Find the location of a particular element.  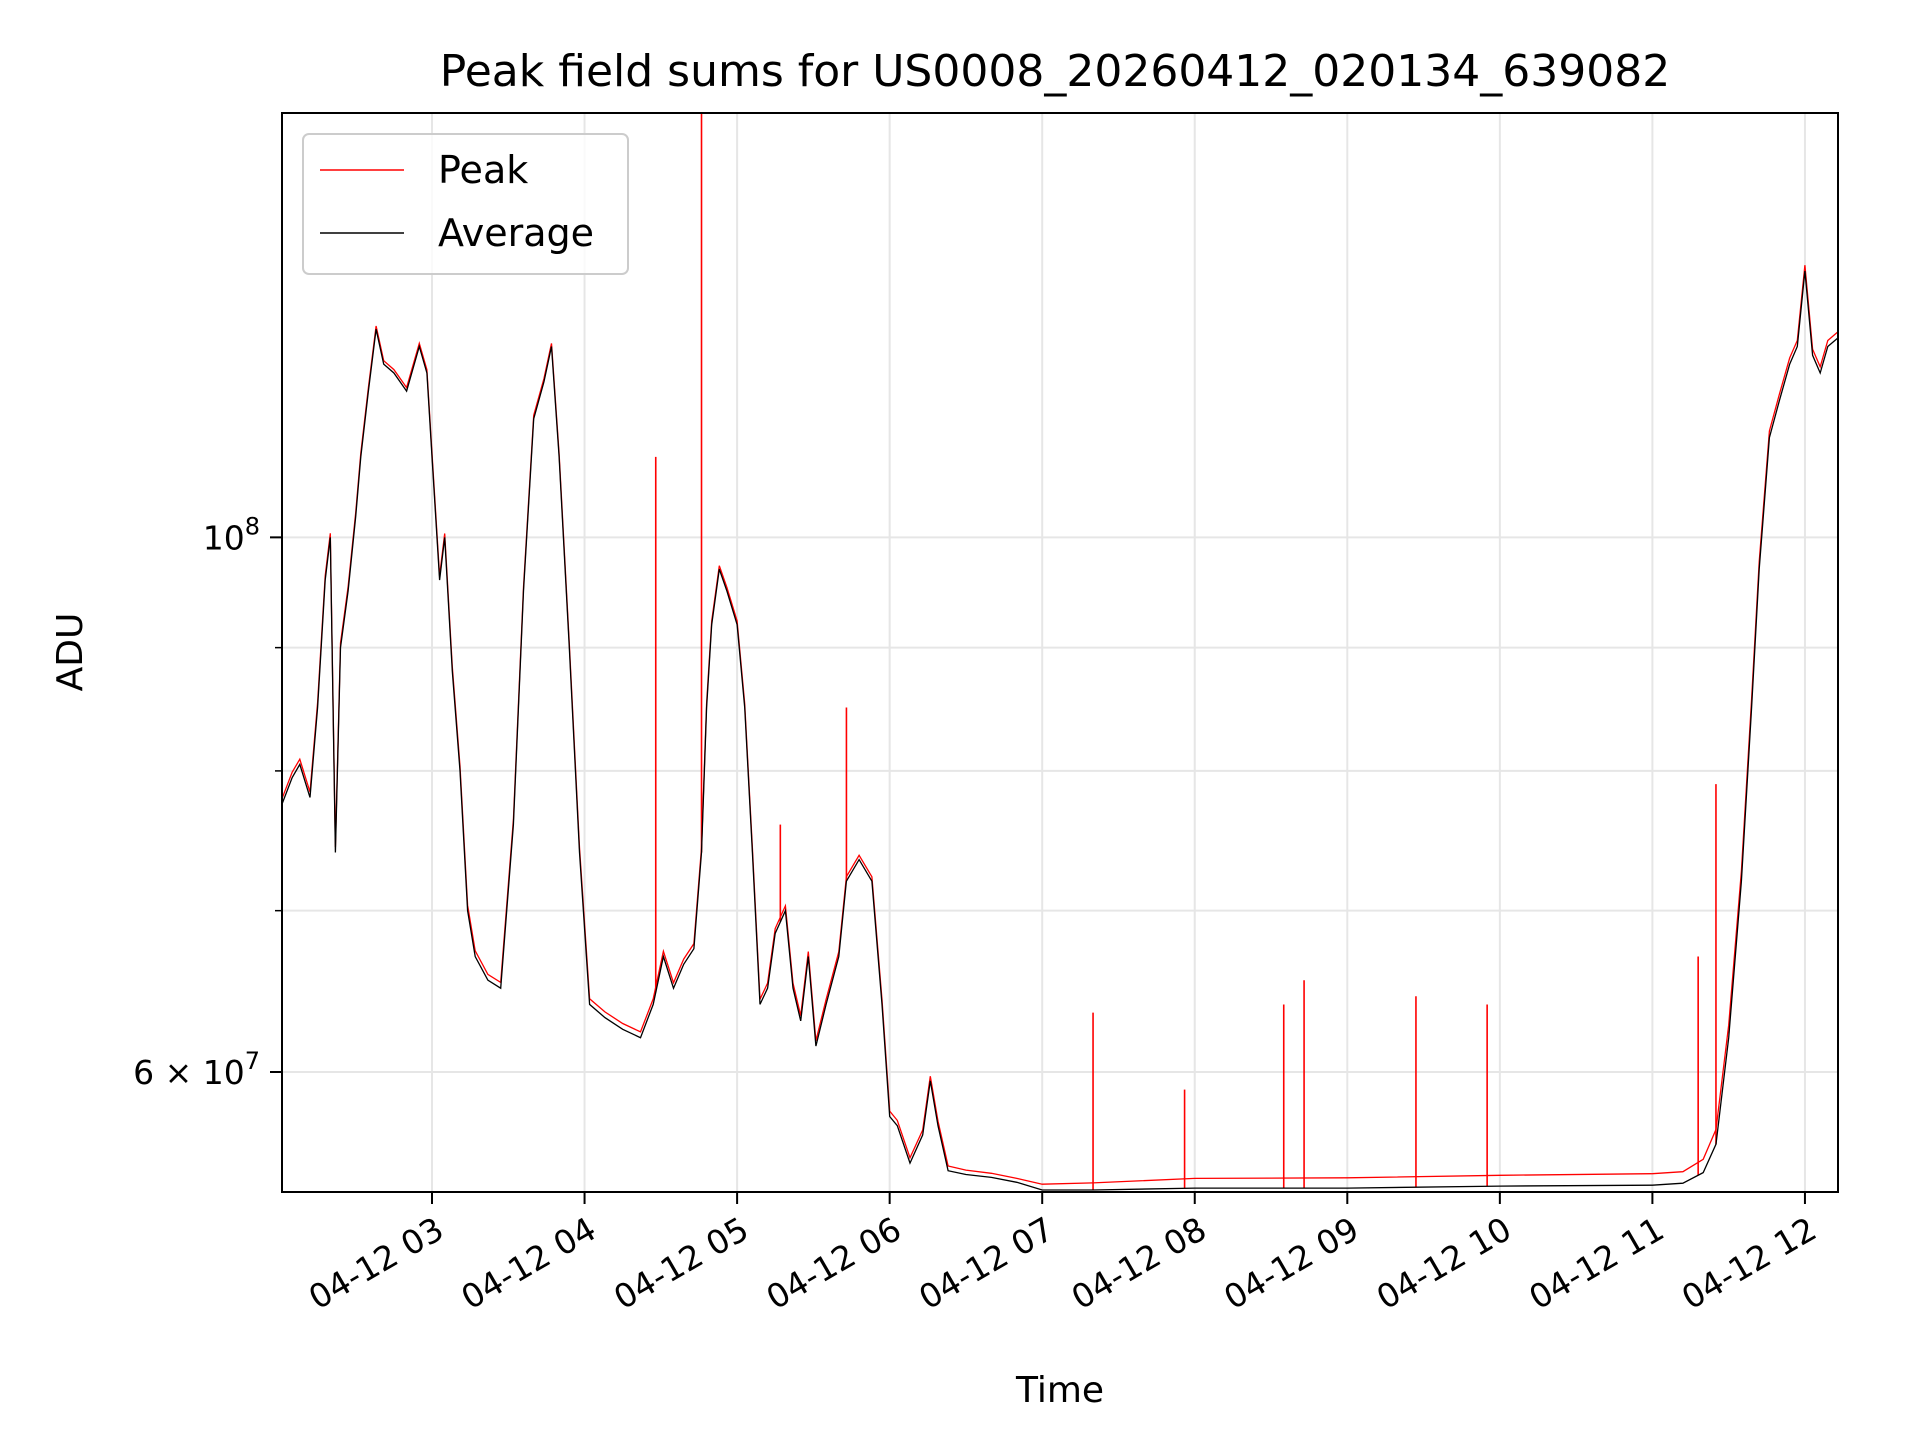

x-tick-label: 04-12 04 is located at coordinates (529, 1263).